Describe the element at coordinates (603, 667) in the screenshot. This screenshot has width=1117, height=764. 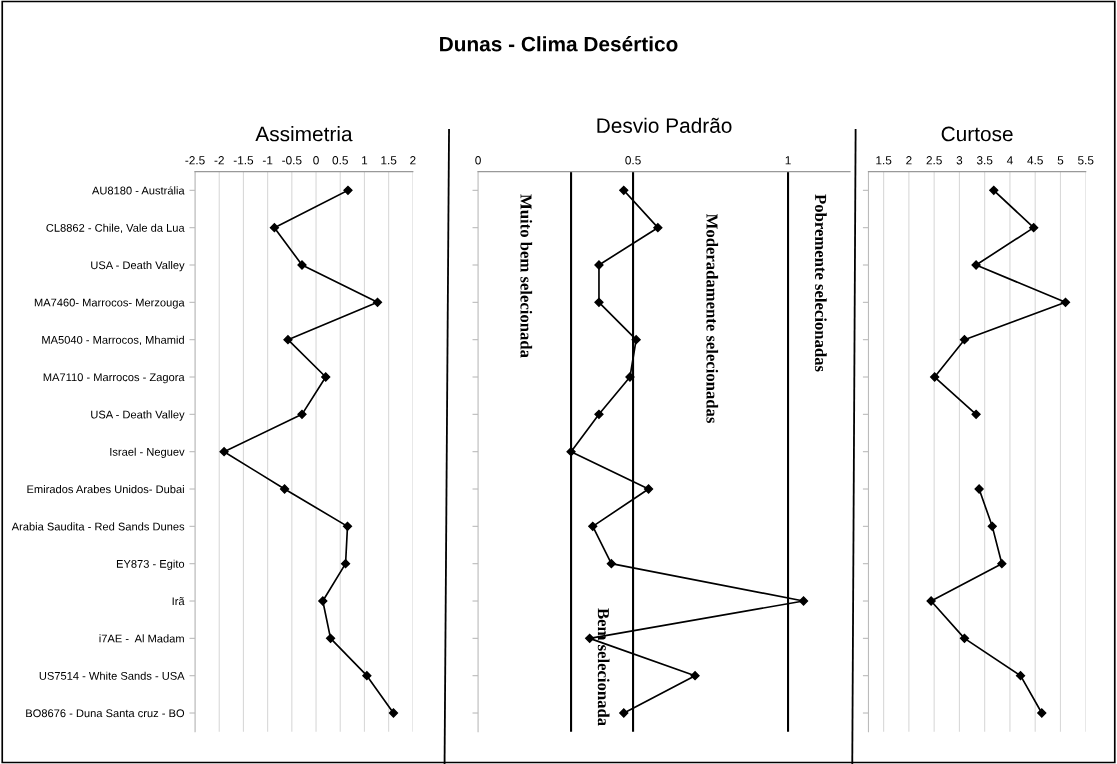
I see `annotation: Bem selecionada` at that location.